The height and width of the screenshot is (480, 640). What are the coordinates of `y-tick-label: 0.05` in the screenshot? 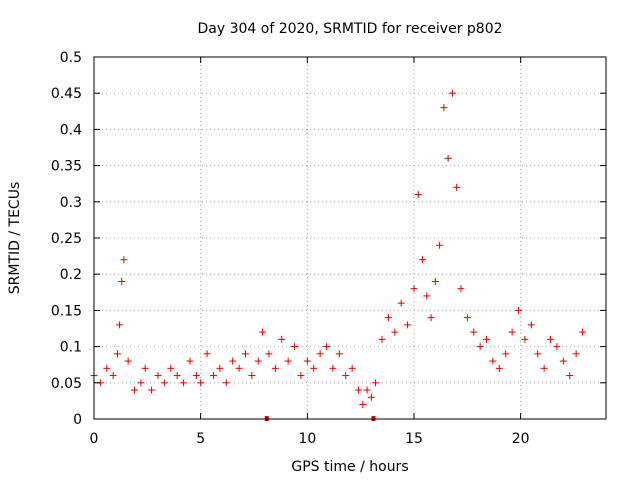 It's located at (66, 384).